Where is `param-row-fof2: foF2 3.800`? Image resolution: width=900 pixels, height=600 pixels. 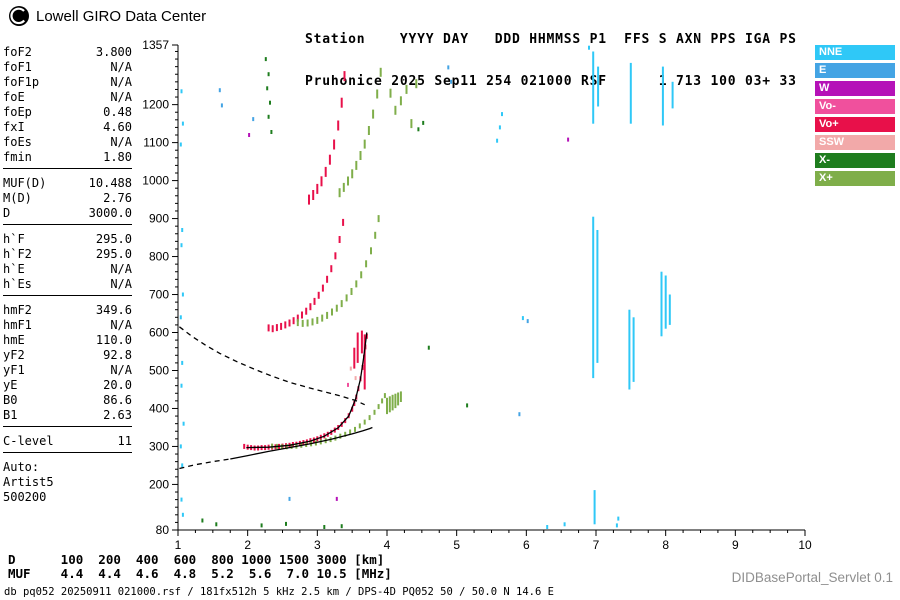
param-row-fof2: foF2 3.800 is located at coordinates (67, 52).